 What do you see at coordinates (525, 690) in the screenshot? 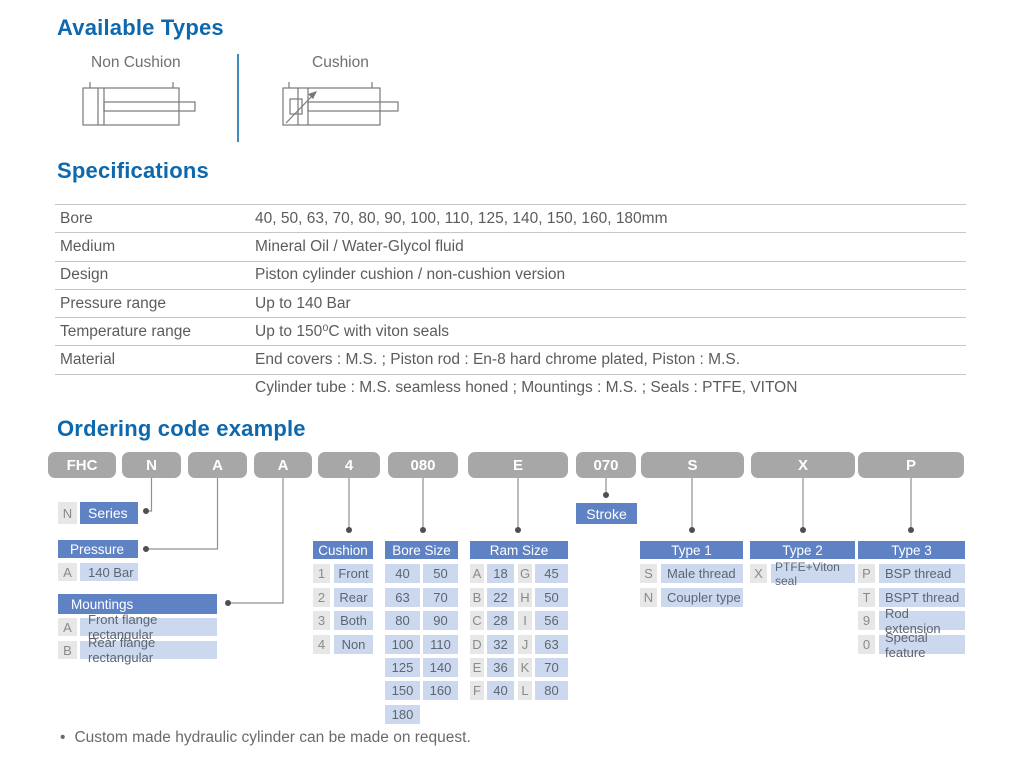
I see `ram-key: L` at bounding box center [525, 690].